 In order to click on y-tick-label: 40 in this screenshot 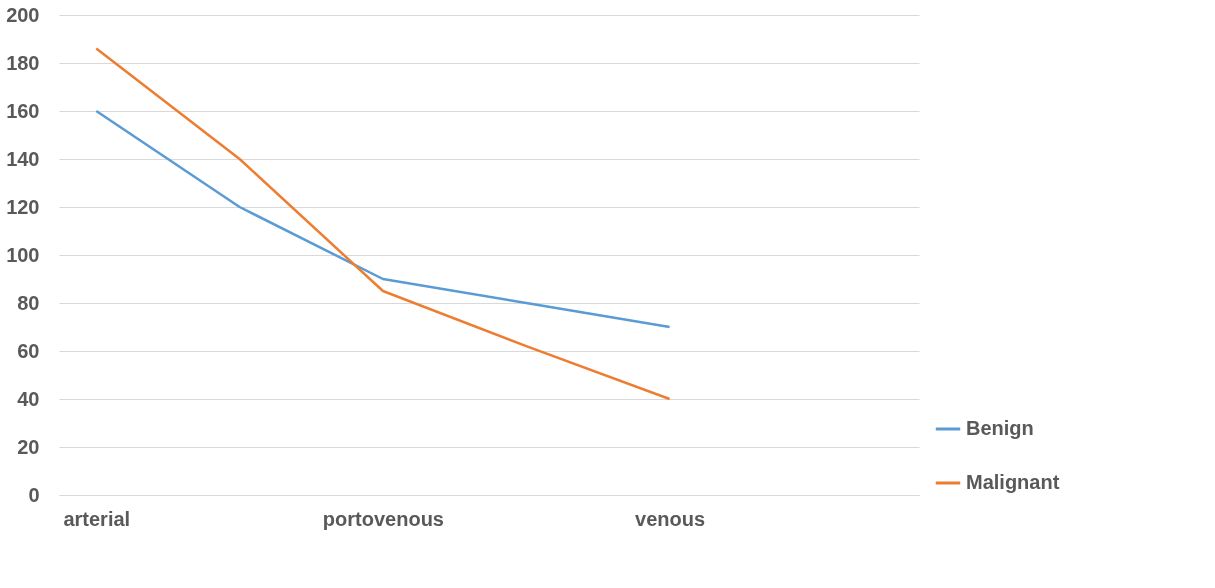, I will do `click(28, 398)`.